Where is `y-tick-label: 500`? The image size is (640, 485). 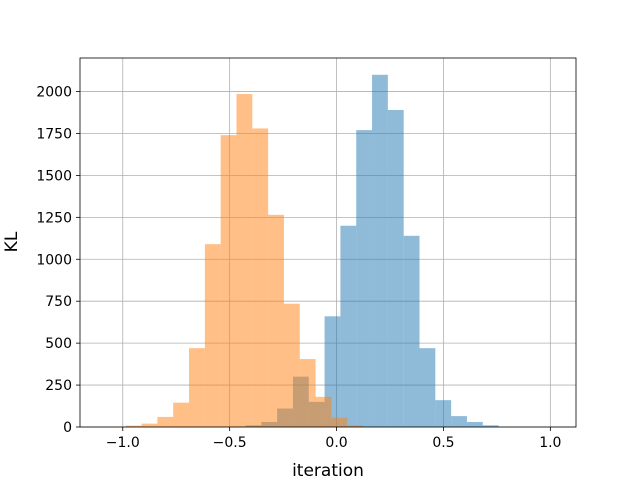
y-tick-label: 500 is located at coordinates (58, 344).